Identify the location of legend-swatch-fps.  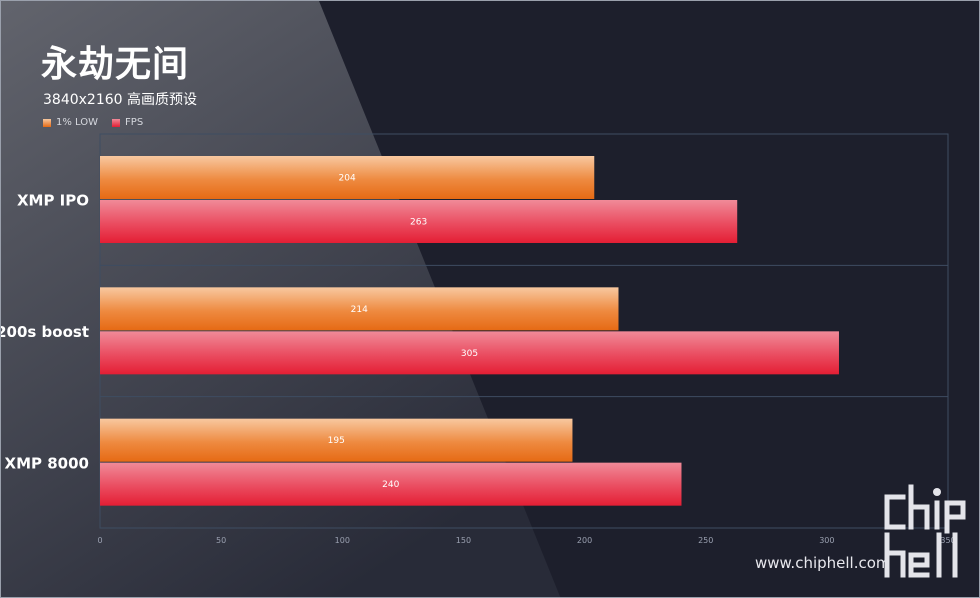
(116, 122).